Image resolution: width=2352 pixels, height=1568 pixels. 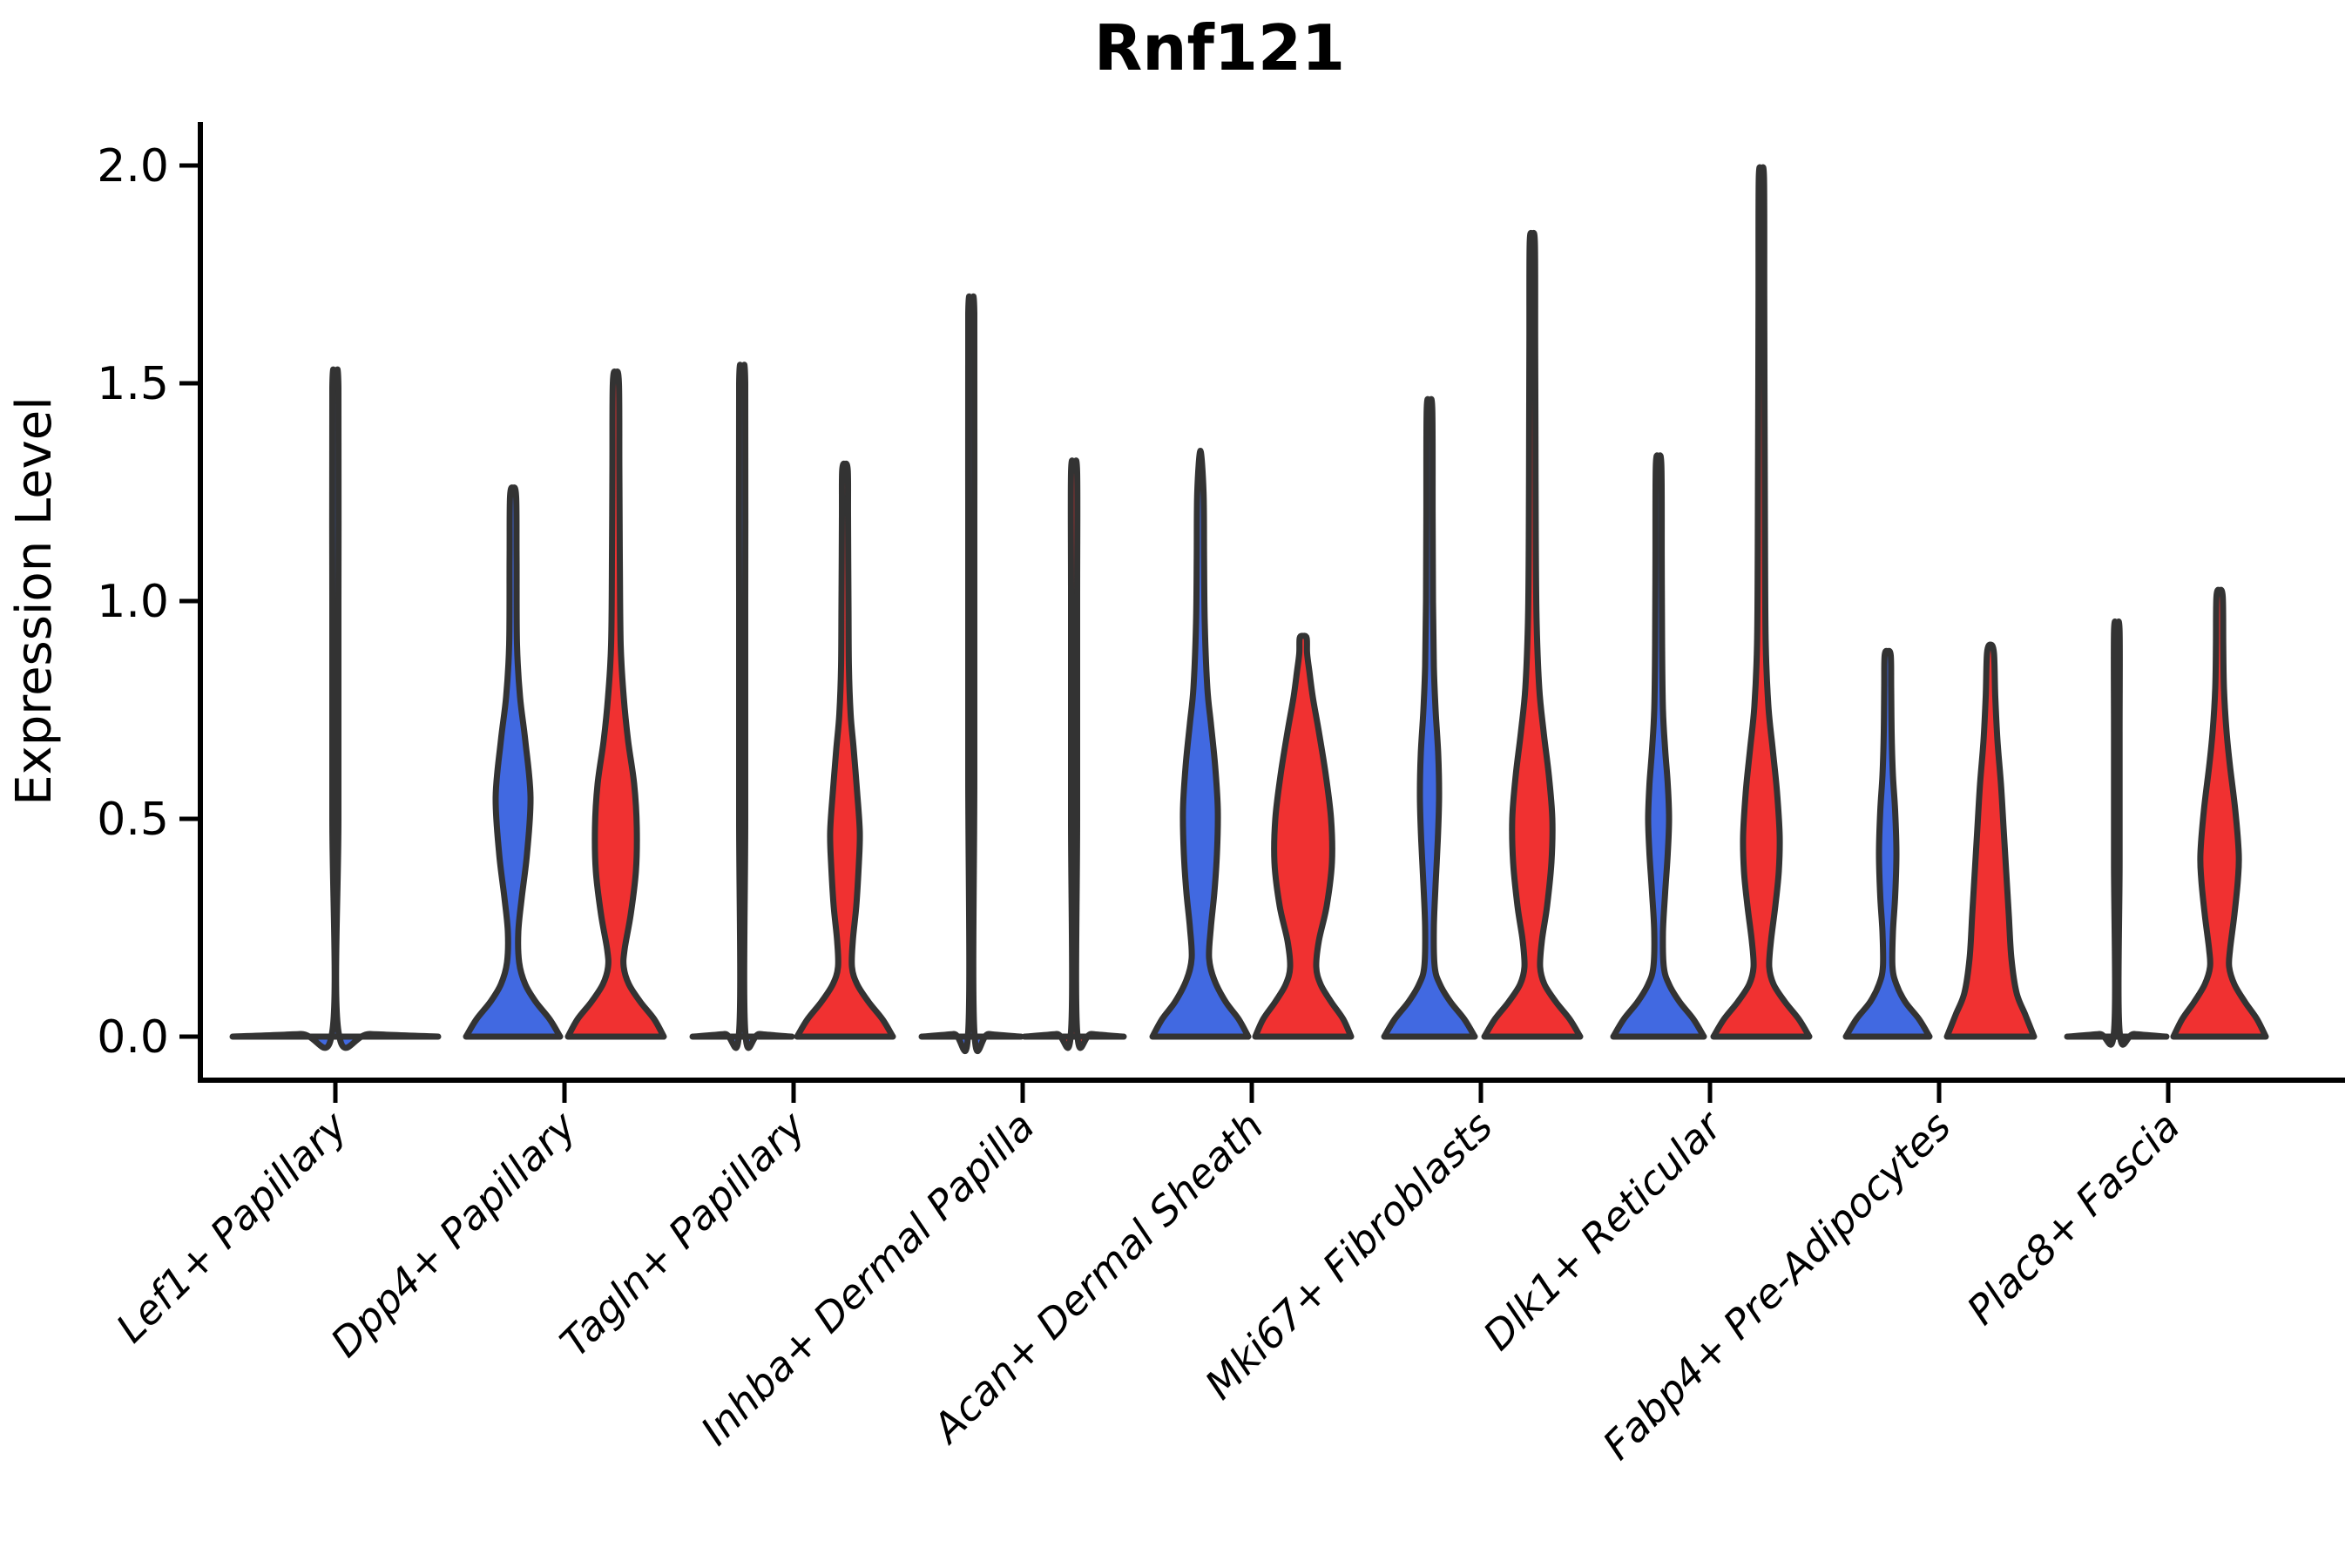 I want to click on violin-inhba-dermal-papilla-red, so click(x=1074, y=754).